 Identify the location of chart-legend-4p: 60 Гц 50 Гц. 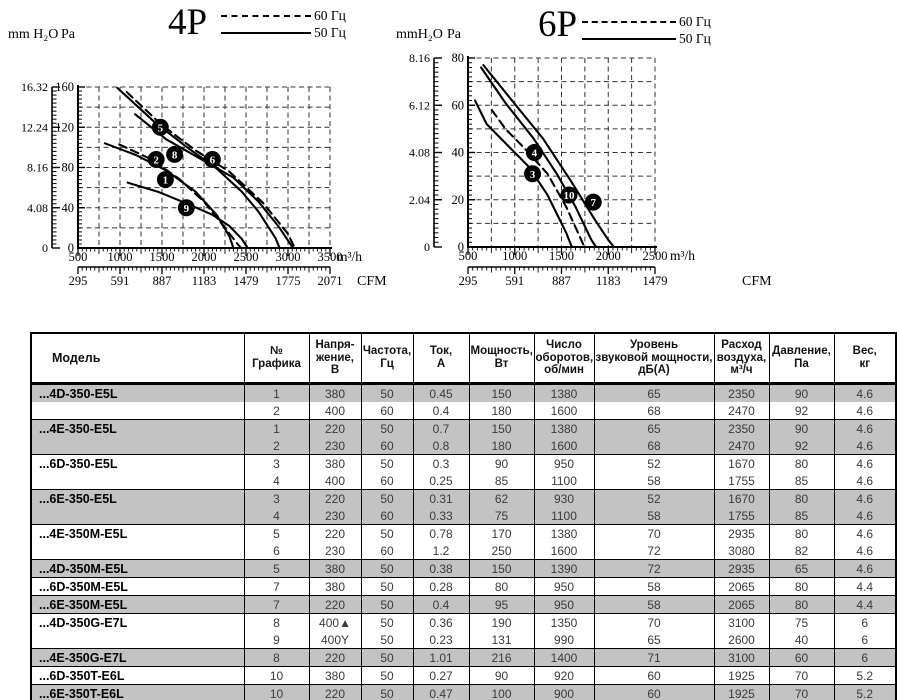
(283, 24).